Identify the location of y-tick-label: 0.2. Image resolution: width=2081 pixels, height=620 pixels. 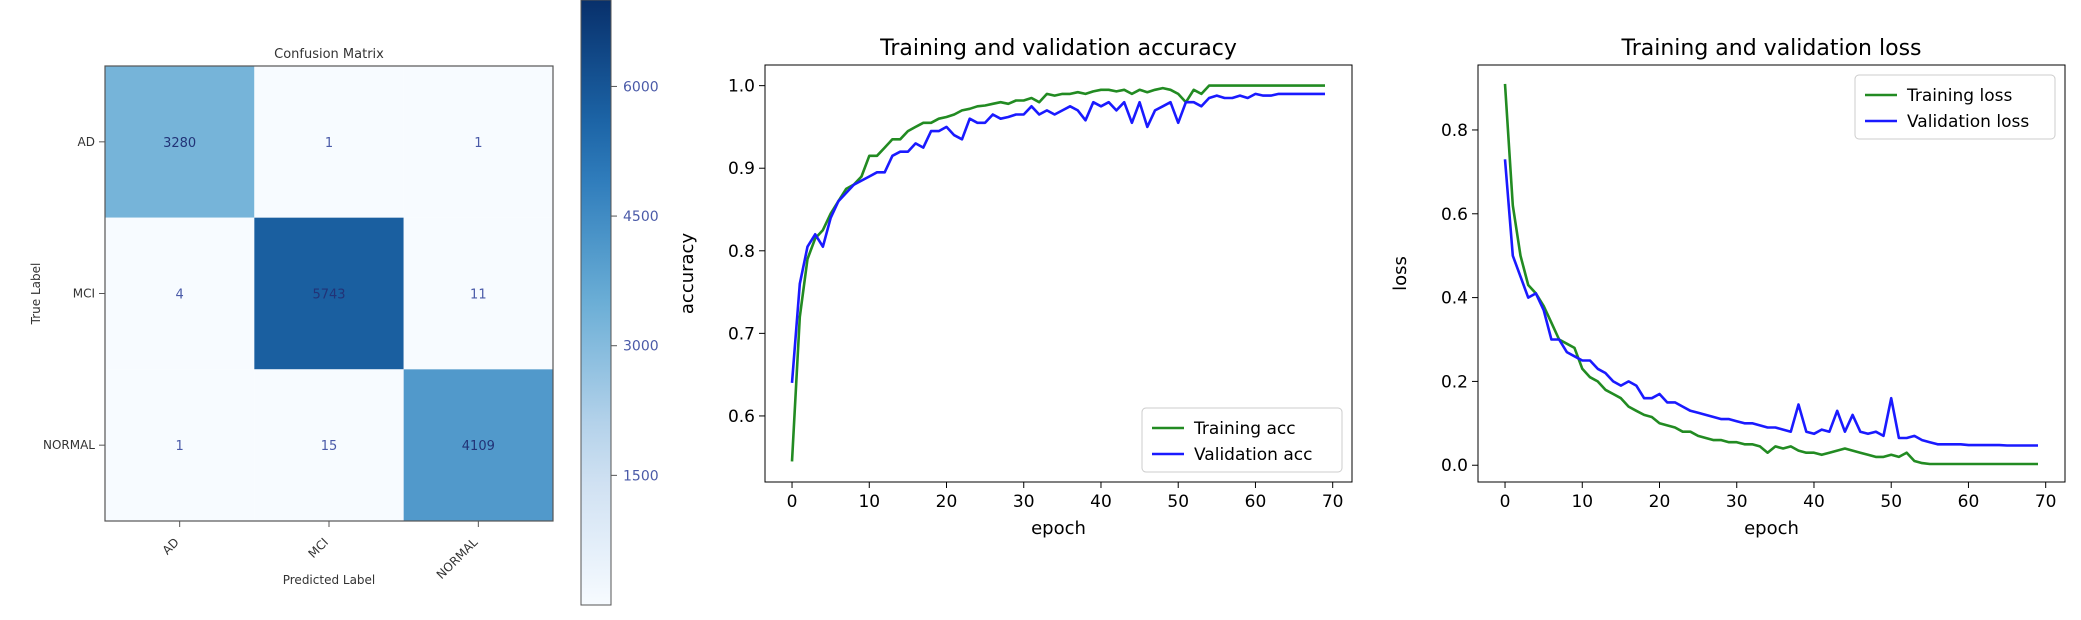
(1454, 382).